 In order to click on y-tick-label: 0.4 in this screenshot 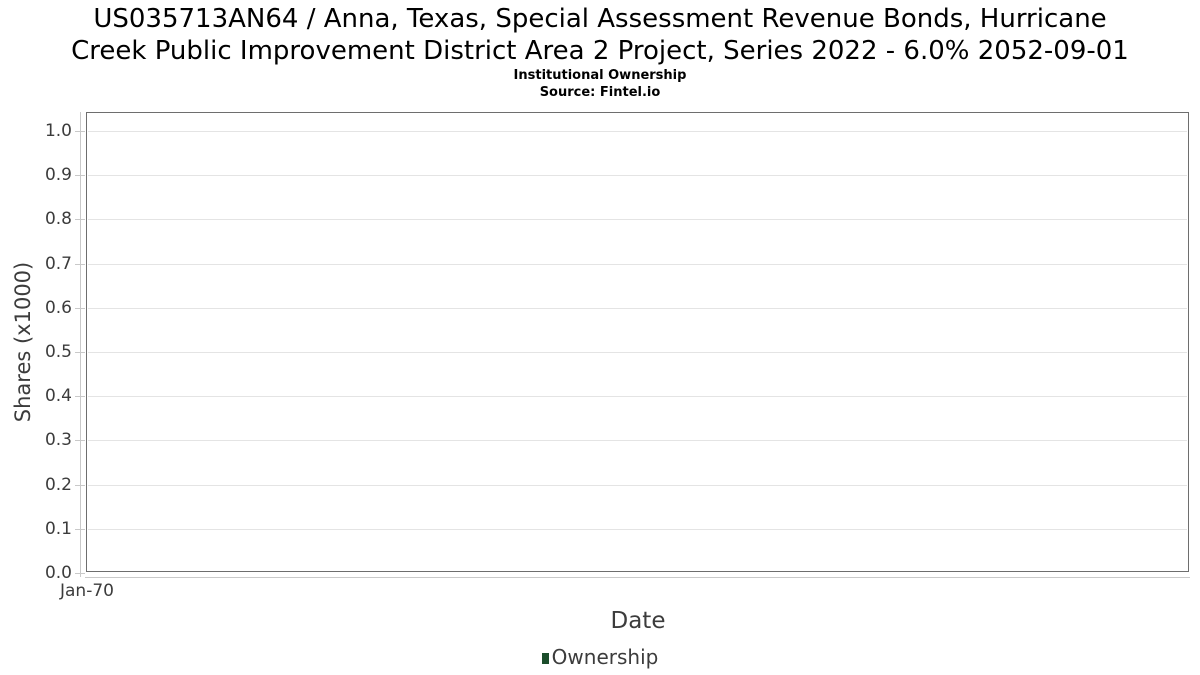, I will do `click(58, 396)`.